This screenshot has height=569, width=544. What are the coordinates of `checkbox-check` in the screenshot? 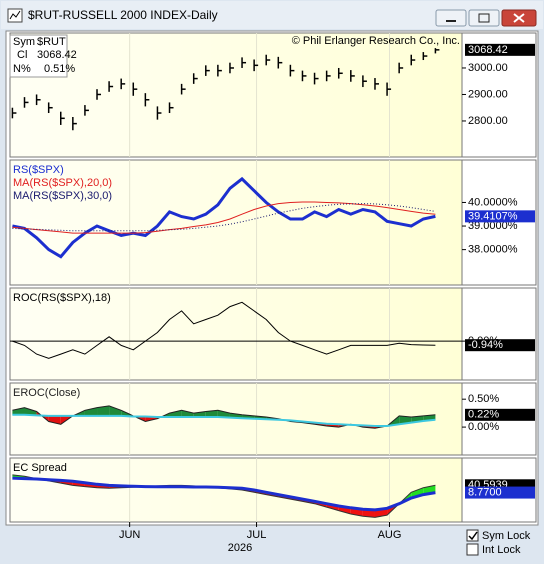 It's located at (473, 536).